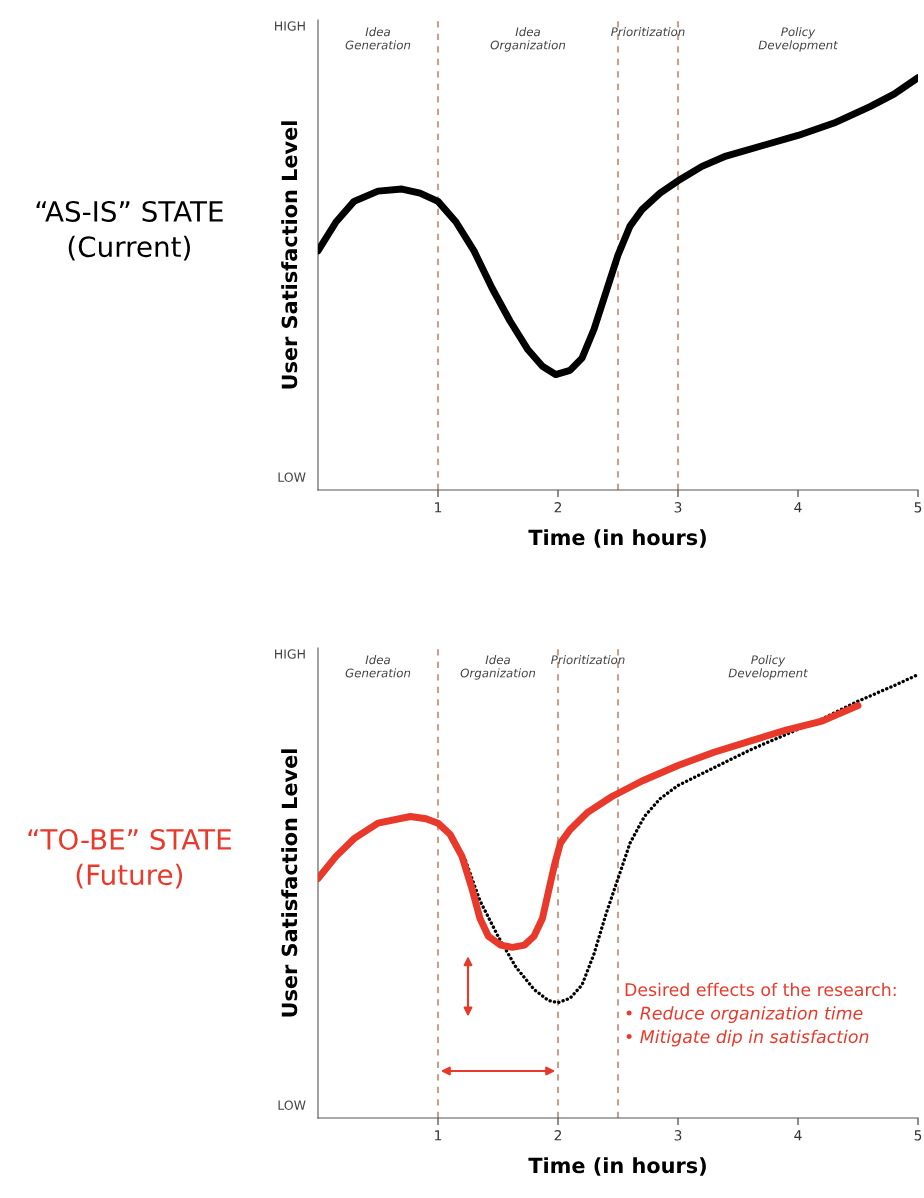 This screenshot has width=924, height=1198. What do you see at coordinates (744, 1014) in the screenshot?
I see `annotation: • Reduce organization time` at bounding box center [744, 1014].